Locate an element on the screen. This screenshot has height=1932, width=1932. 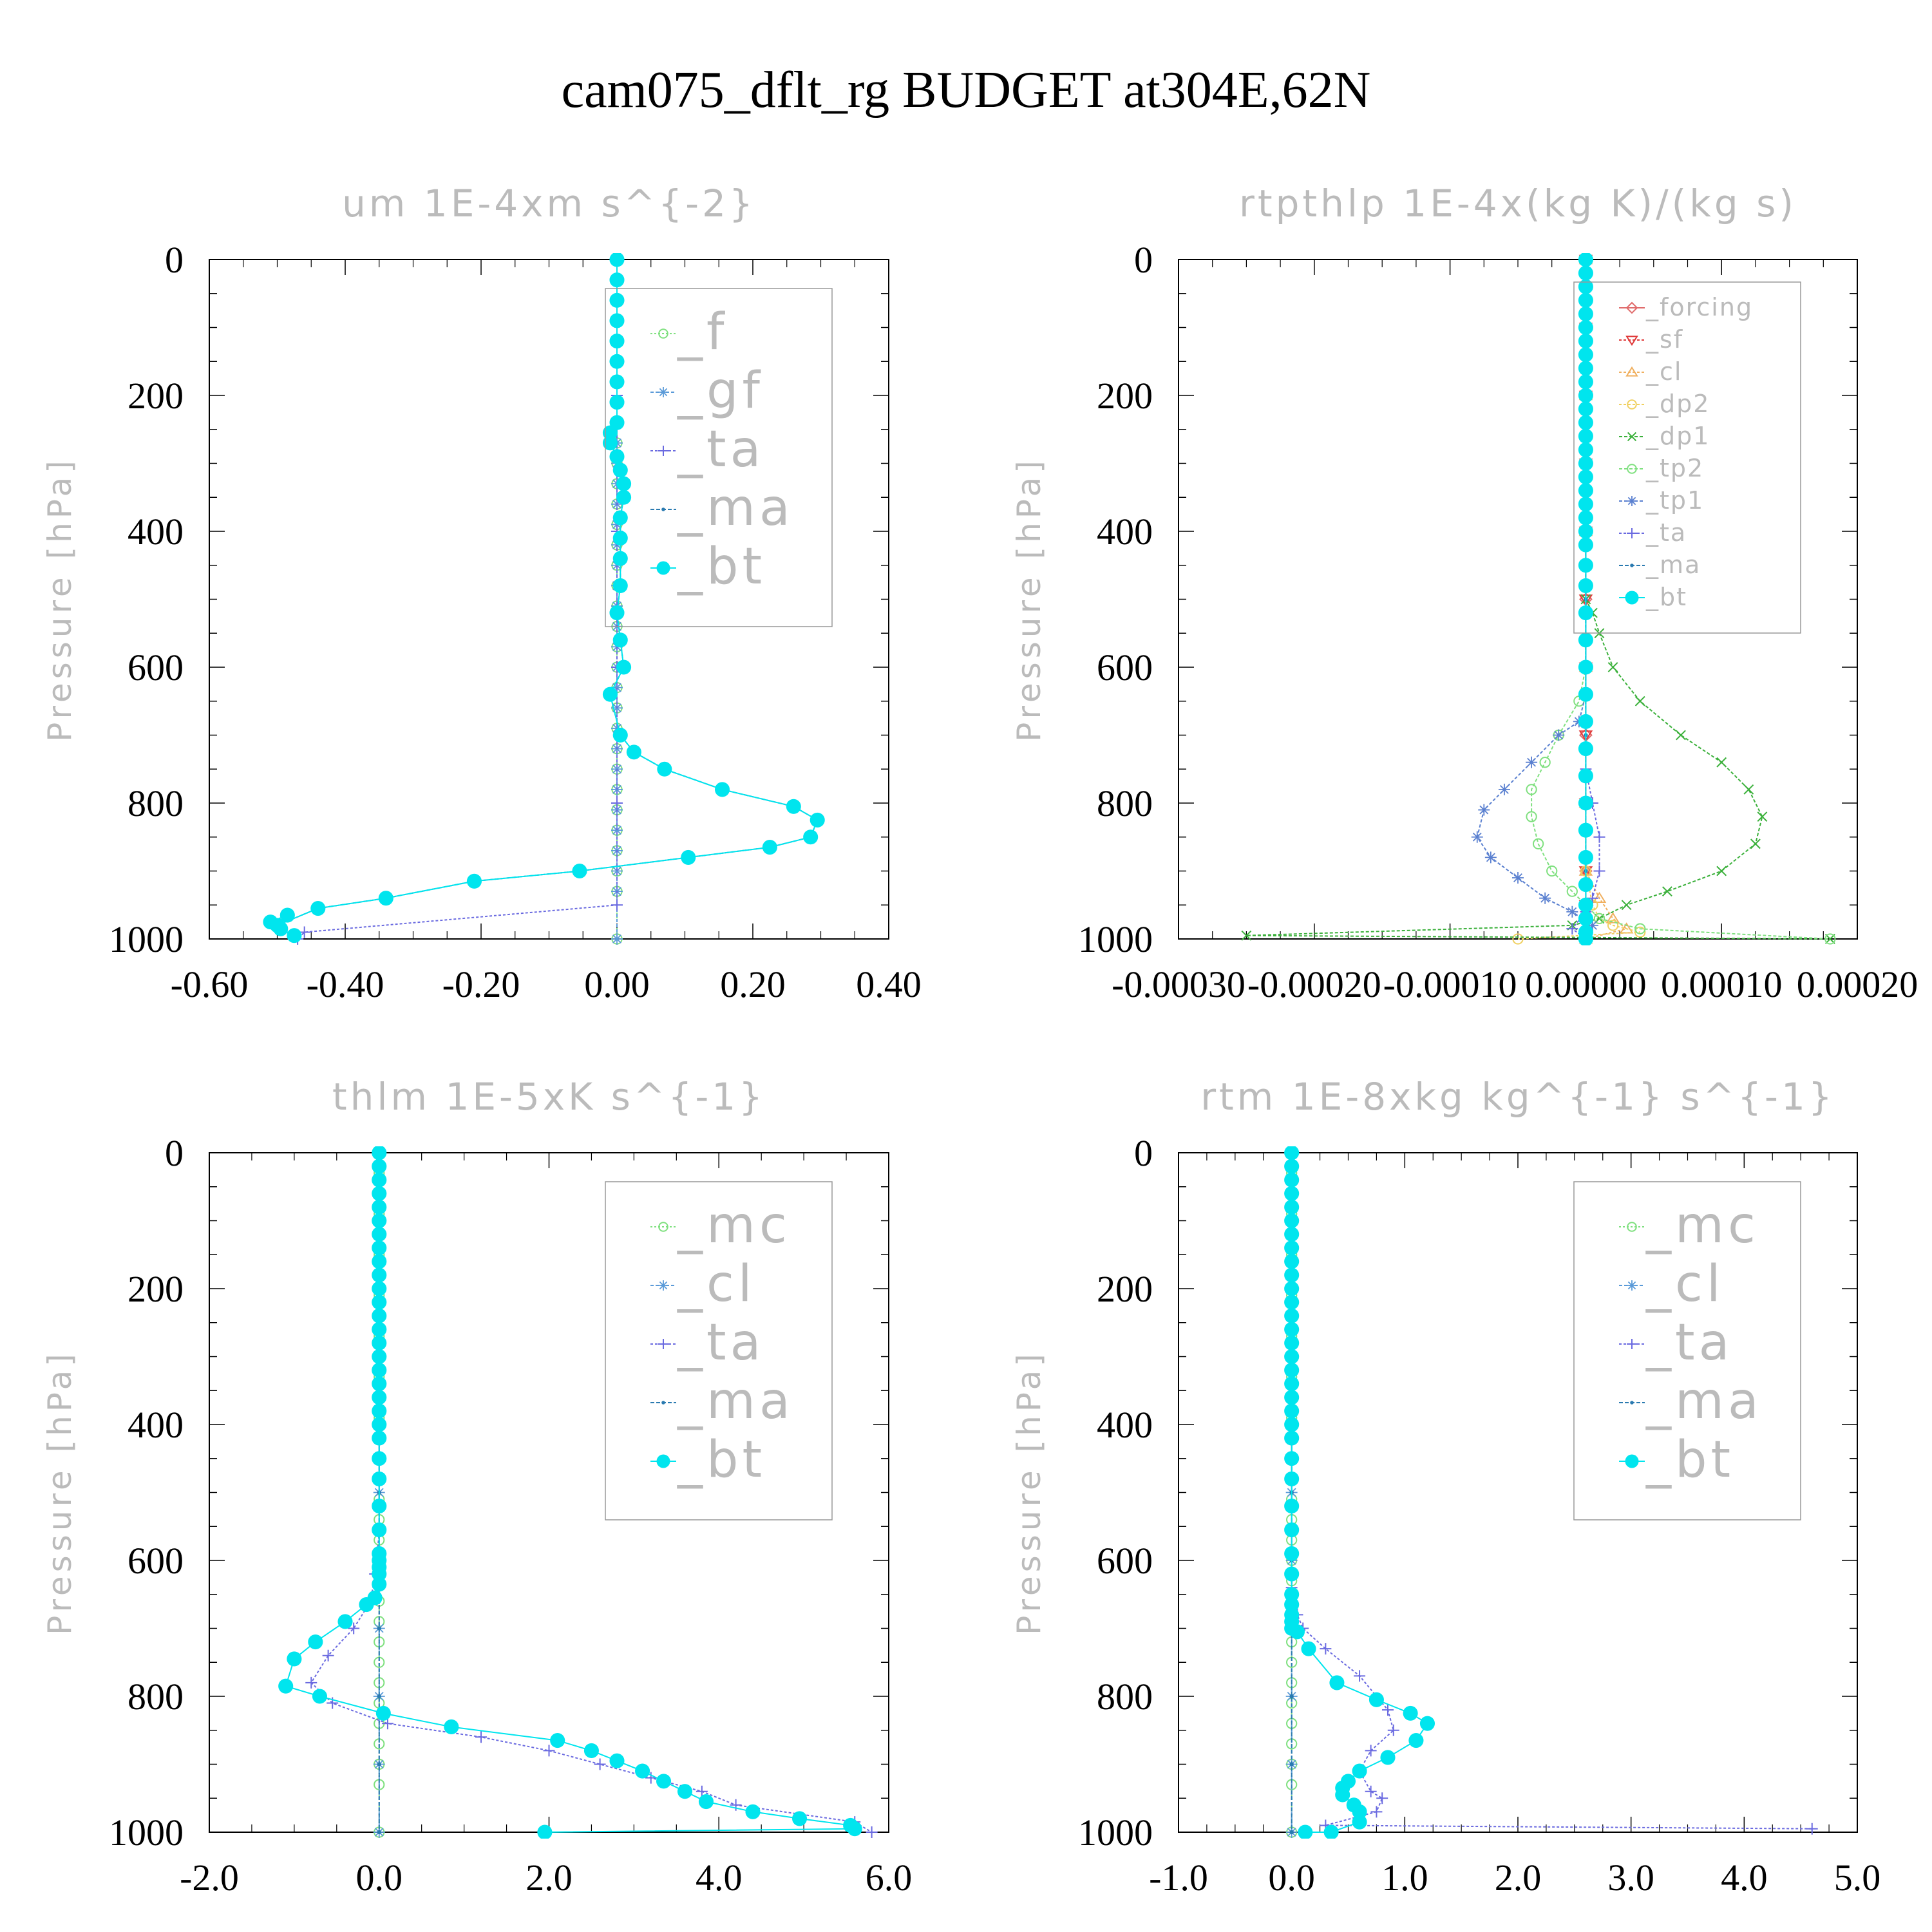
legend-item-bt: _bt is located at coordinates (1675, 1460).